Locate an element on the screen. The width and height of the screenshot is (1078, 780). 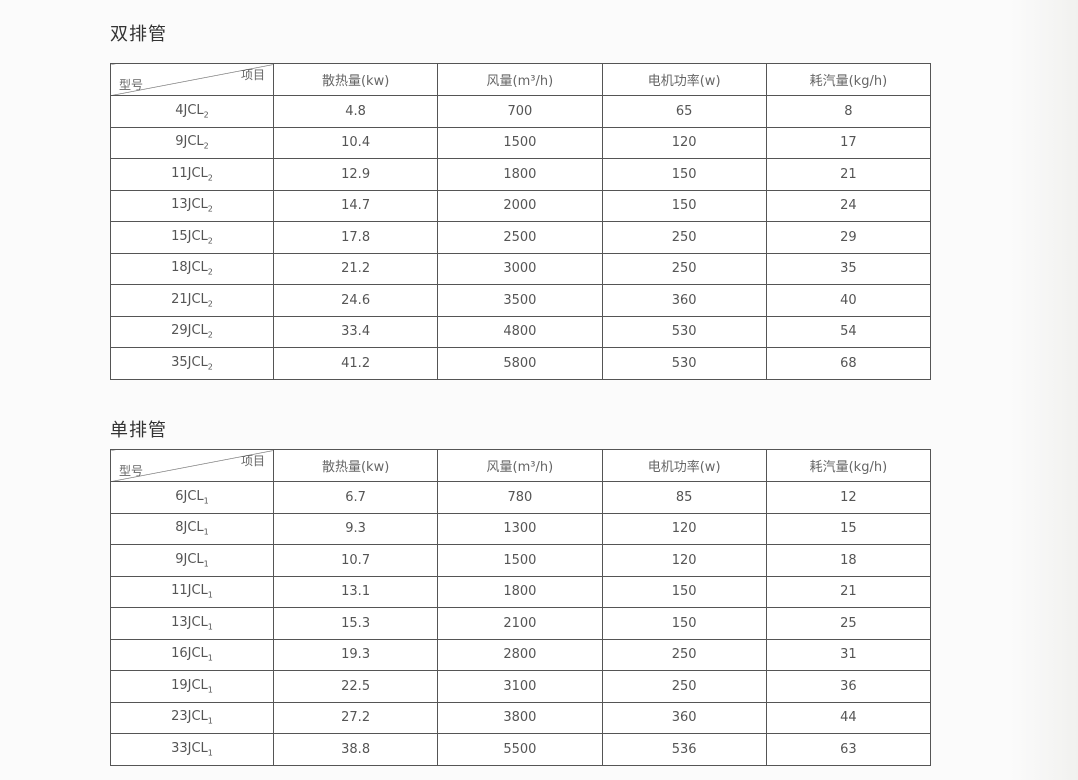
table-row: 11JCL2 12.9 1800 150 21 is located at coordinates (521, 174).